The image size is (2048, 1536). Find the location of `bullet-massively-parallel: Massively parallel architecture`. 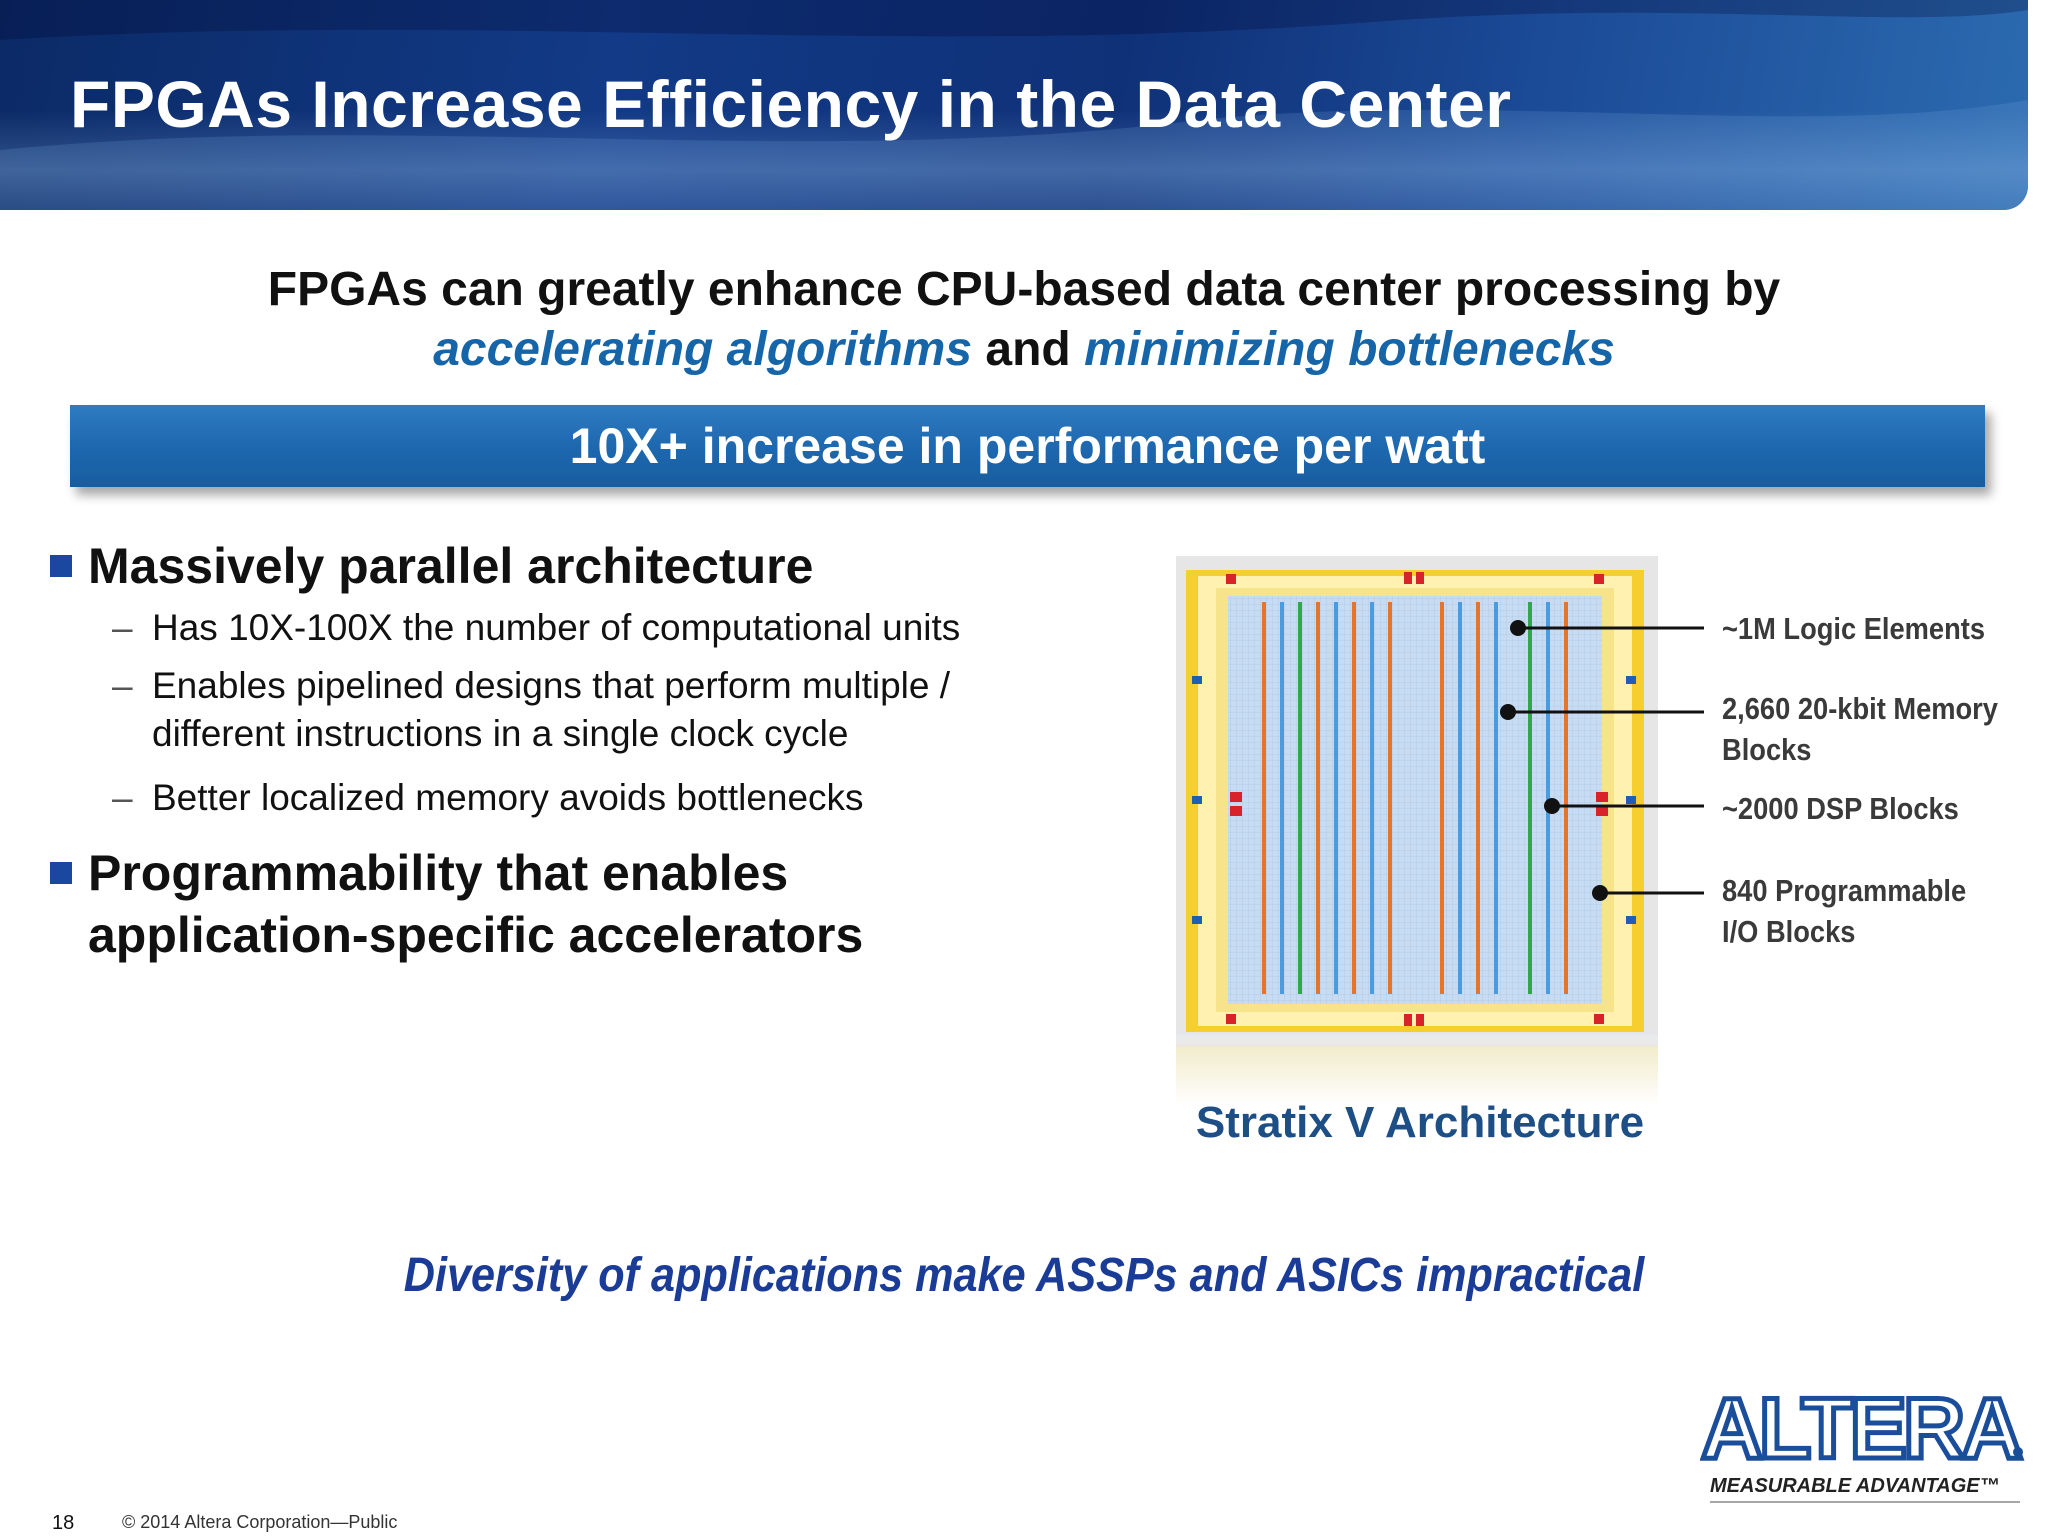

bullet-massively-parallel: Massively parallel architecture is located at coordinates (431, 566).